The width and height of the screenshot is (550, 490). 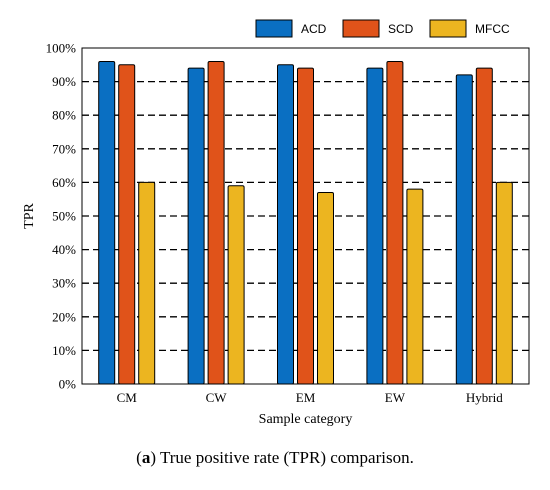 What do you see at coordinates (107, 222) in the screenshot?
I see `bar-acd-cm` at bounding box center [107, 222].